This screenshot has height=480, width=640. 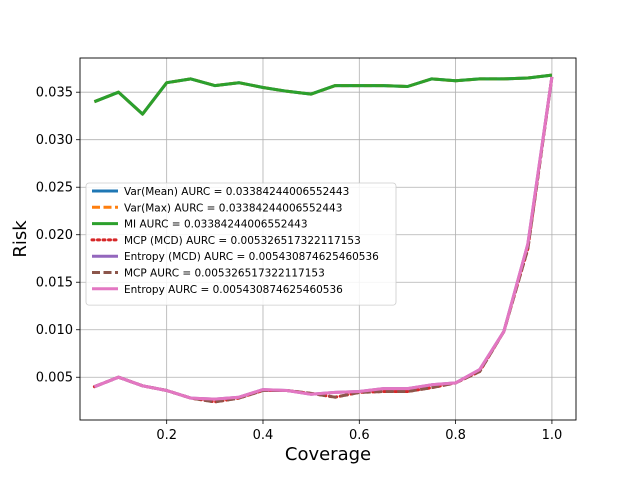 I want to click on legend-label-4: MCP (MCD) AURC = 0.005326517322117153, so click(x=242, y=241).